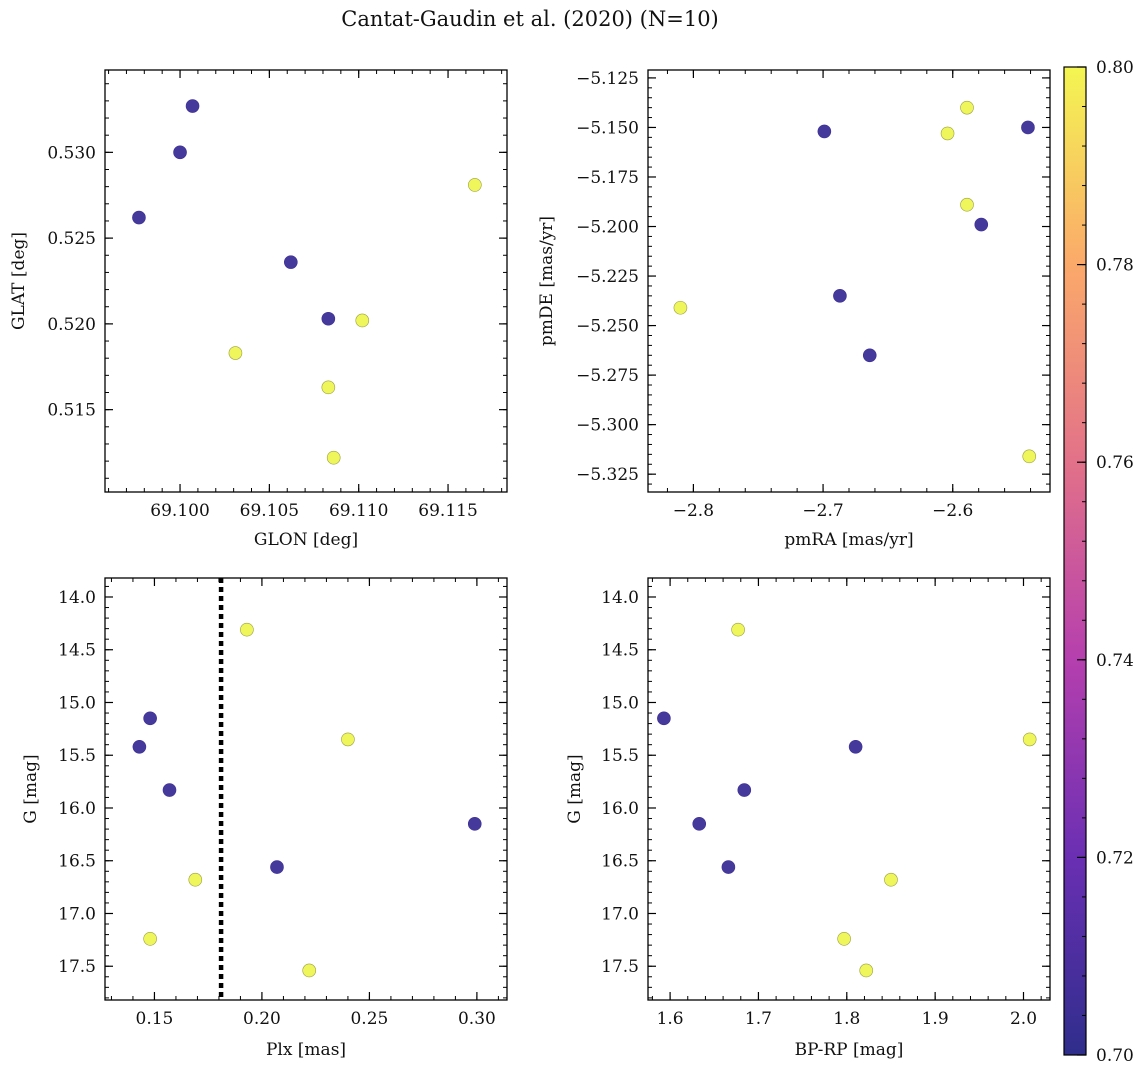 Image resolution: width=1148 pixels, height=1067 pixels. Describe the element at coordinates (155, 1019) in the screenshot. I see `x-tick-label: 0.15` at that location.